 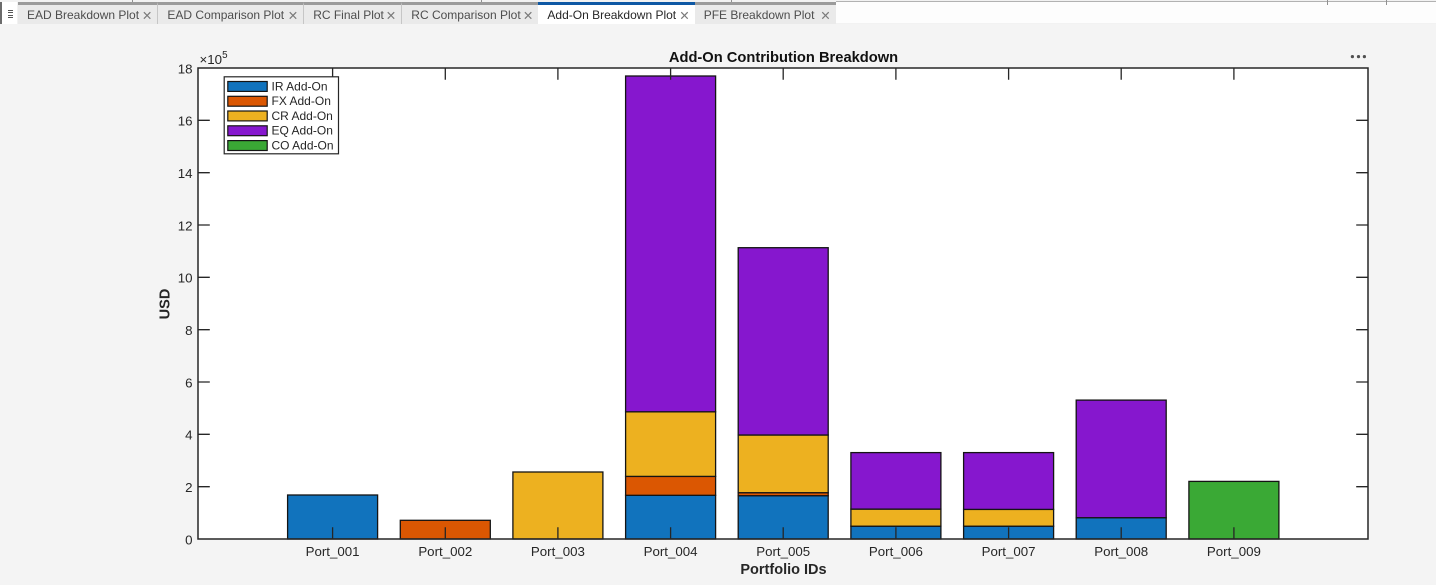 I want to click on svg-text: 0, so click(x=188, y=539).